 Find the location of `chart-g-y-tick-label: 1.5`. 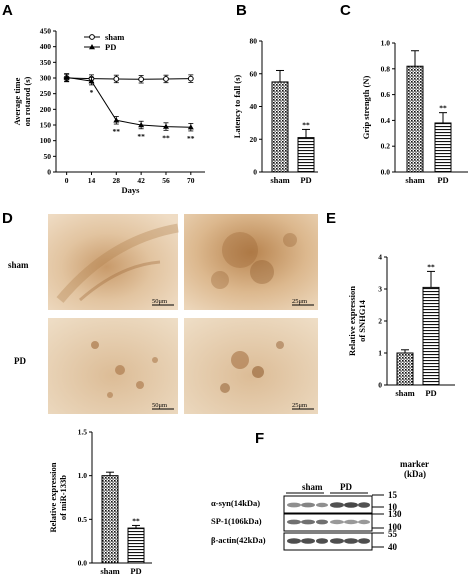

chart-g-y-tick-label: 1.5 is located at coordinates (83, 432).